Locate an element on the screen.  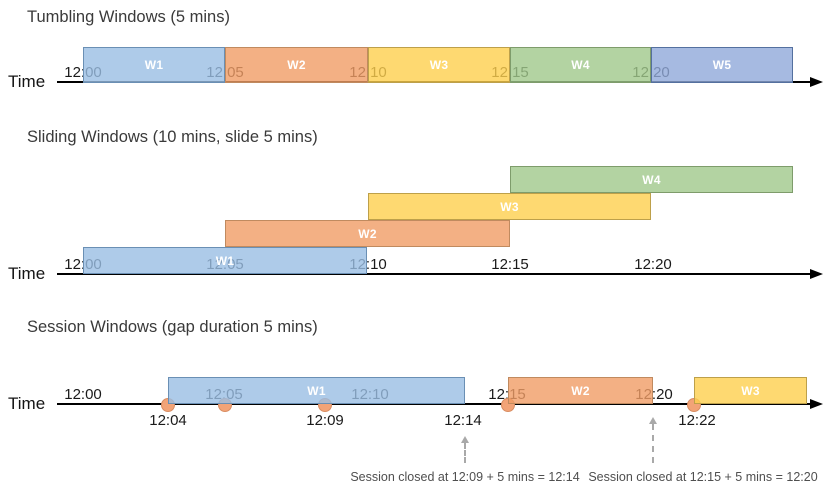
tick-label: 12:20 is located at coordinates (653, 264).